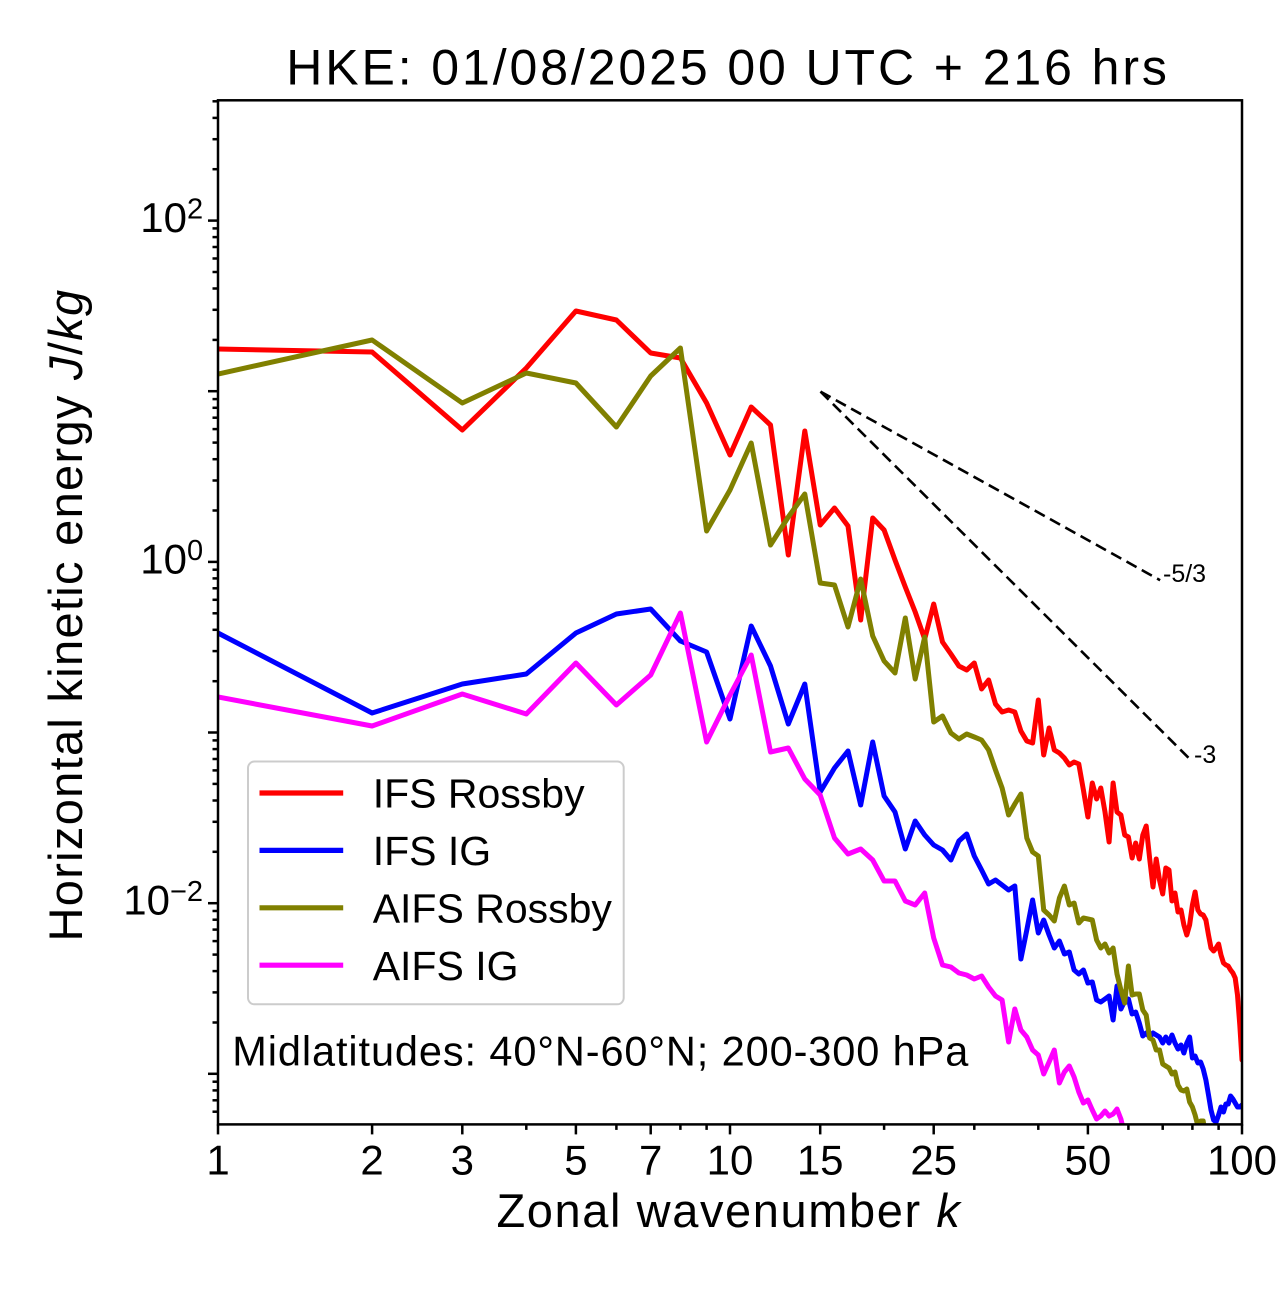  Describe the element at coordinates (820, 1160) in the screenshot. I see `svg-text: 15` at that location.